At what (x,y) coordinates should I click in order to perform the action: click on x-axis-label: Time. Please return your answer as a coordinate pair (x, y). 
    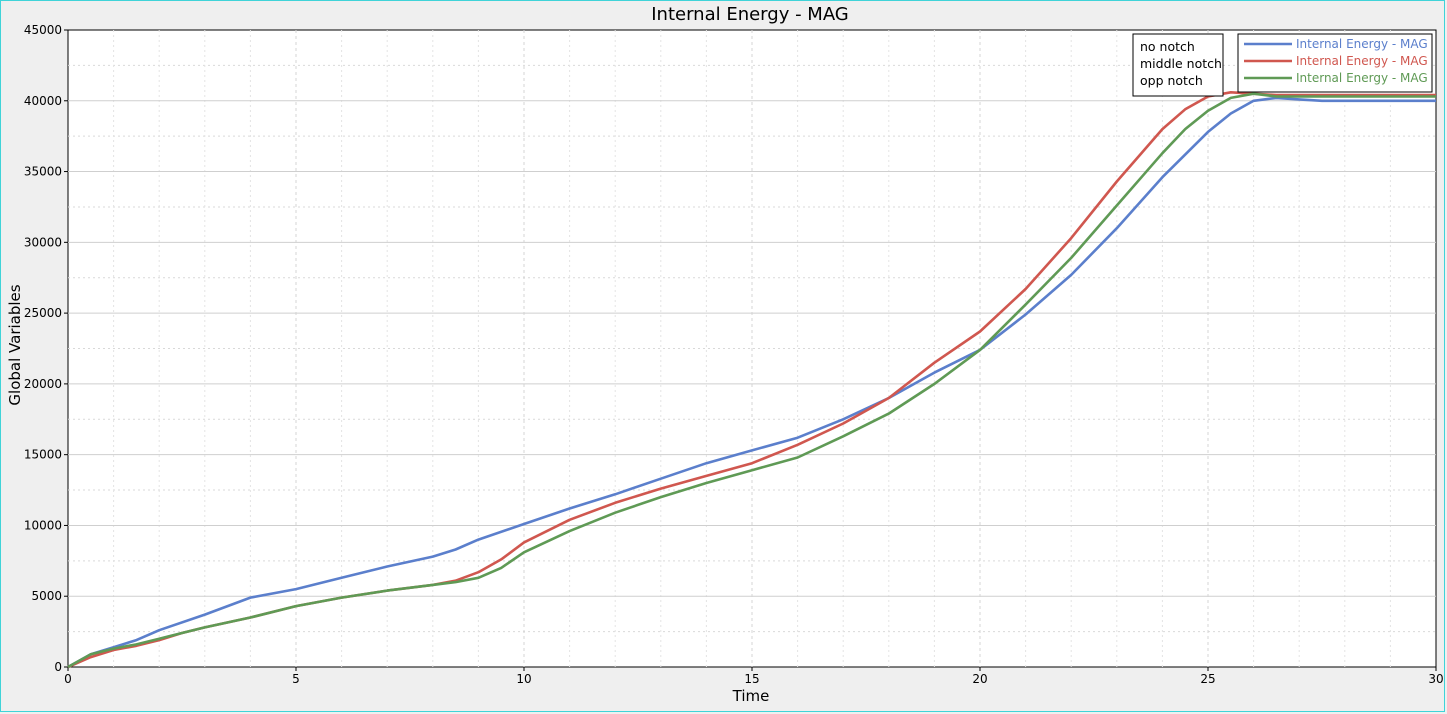
    Looking at the image, I should click on (751, 696).